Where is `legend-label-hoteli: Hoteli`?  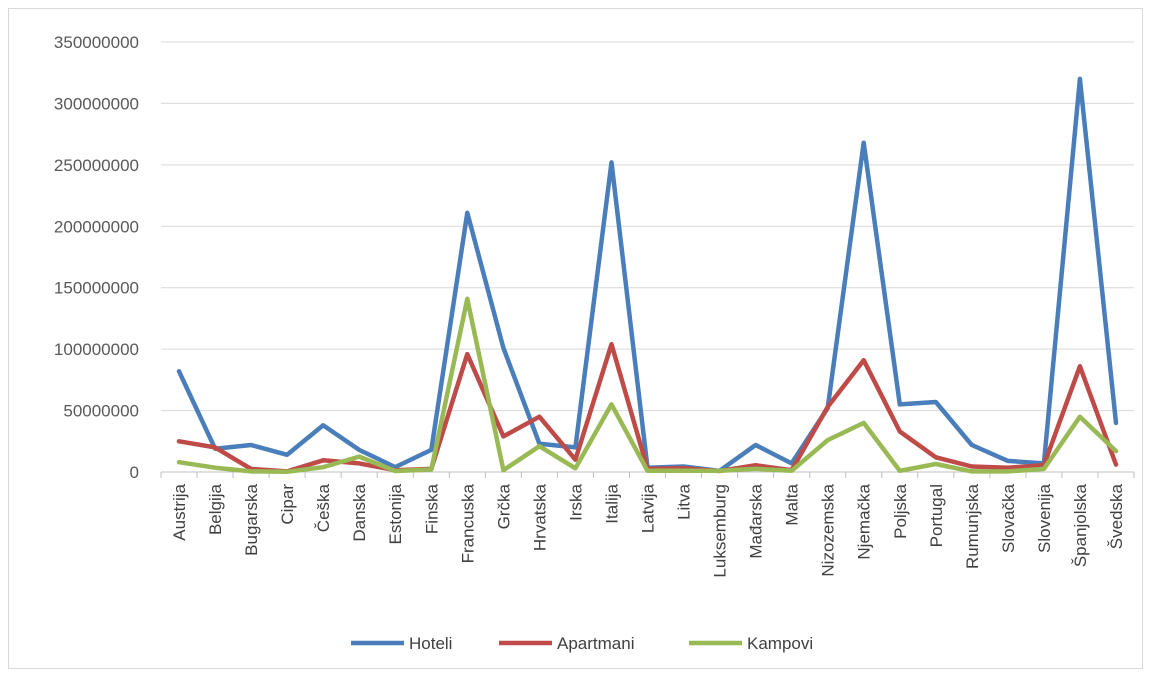
legend-label-hoteli: Hoteli is located at coordinates (430, 643).